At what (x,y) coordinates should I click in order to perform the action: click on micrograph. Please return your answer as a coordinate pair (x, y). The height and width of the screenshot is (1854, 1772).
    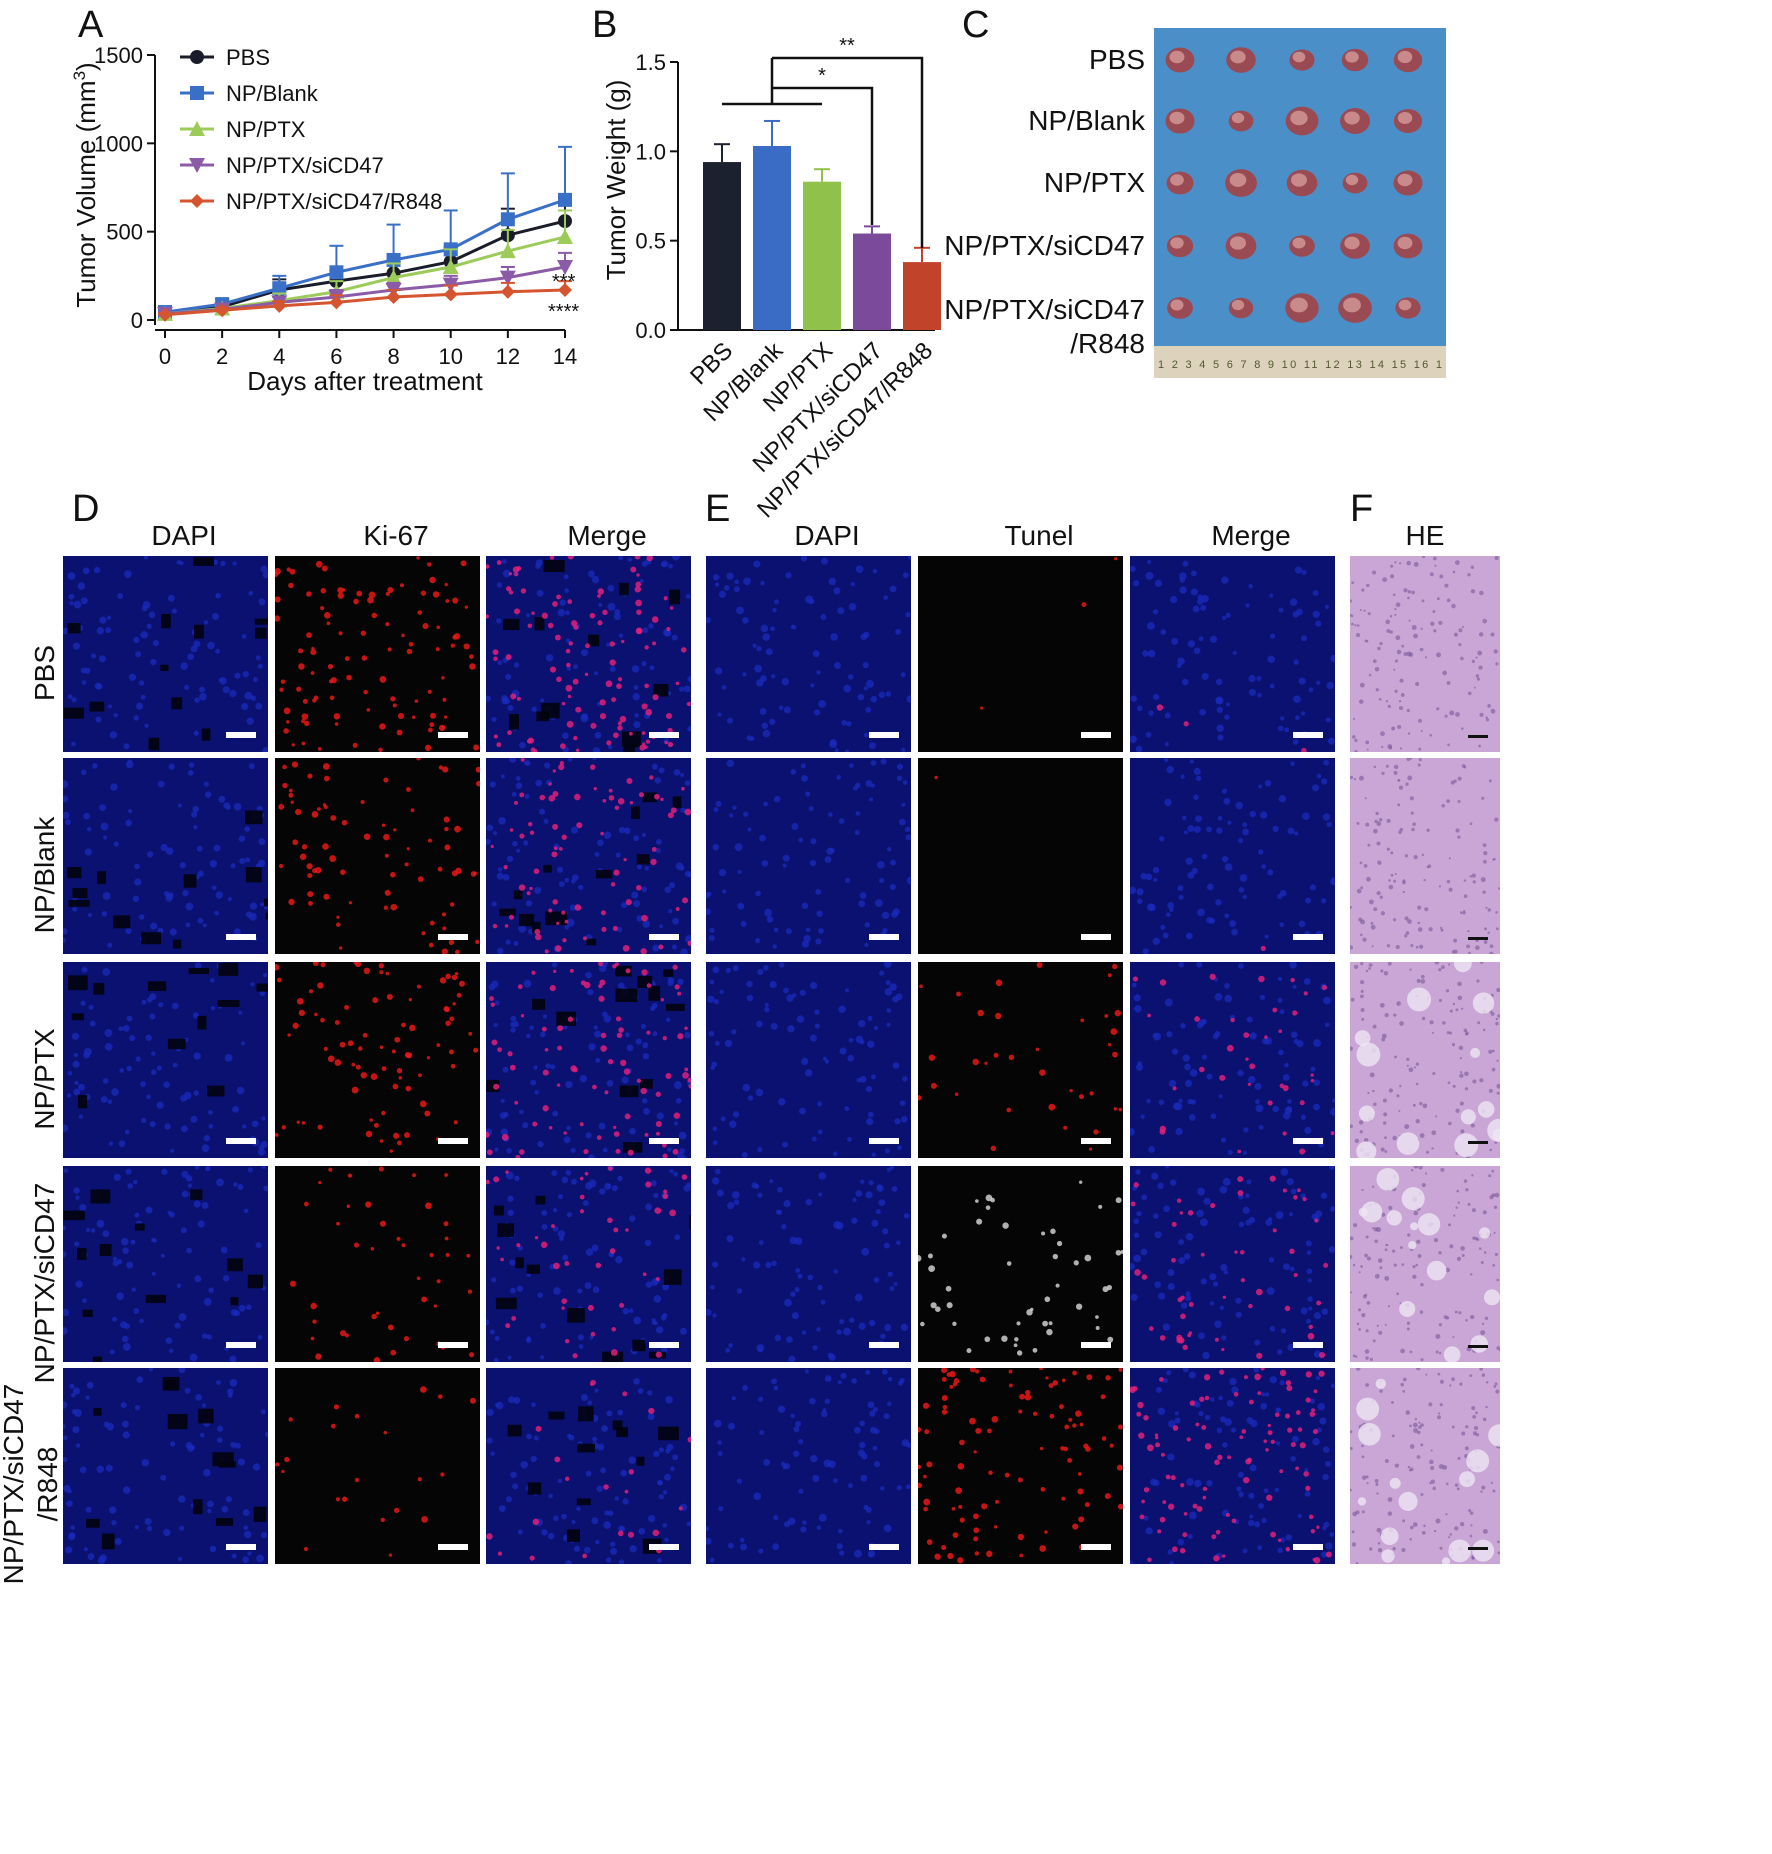
    Looking at the image, I should click on (165, 1264).